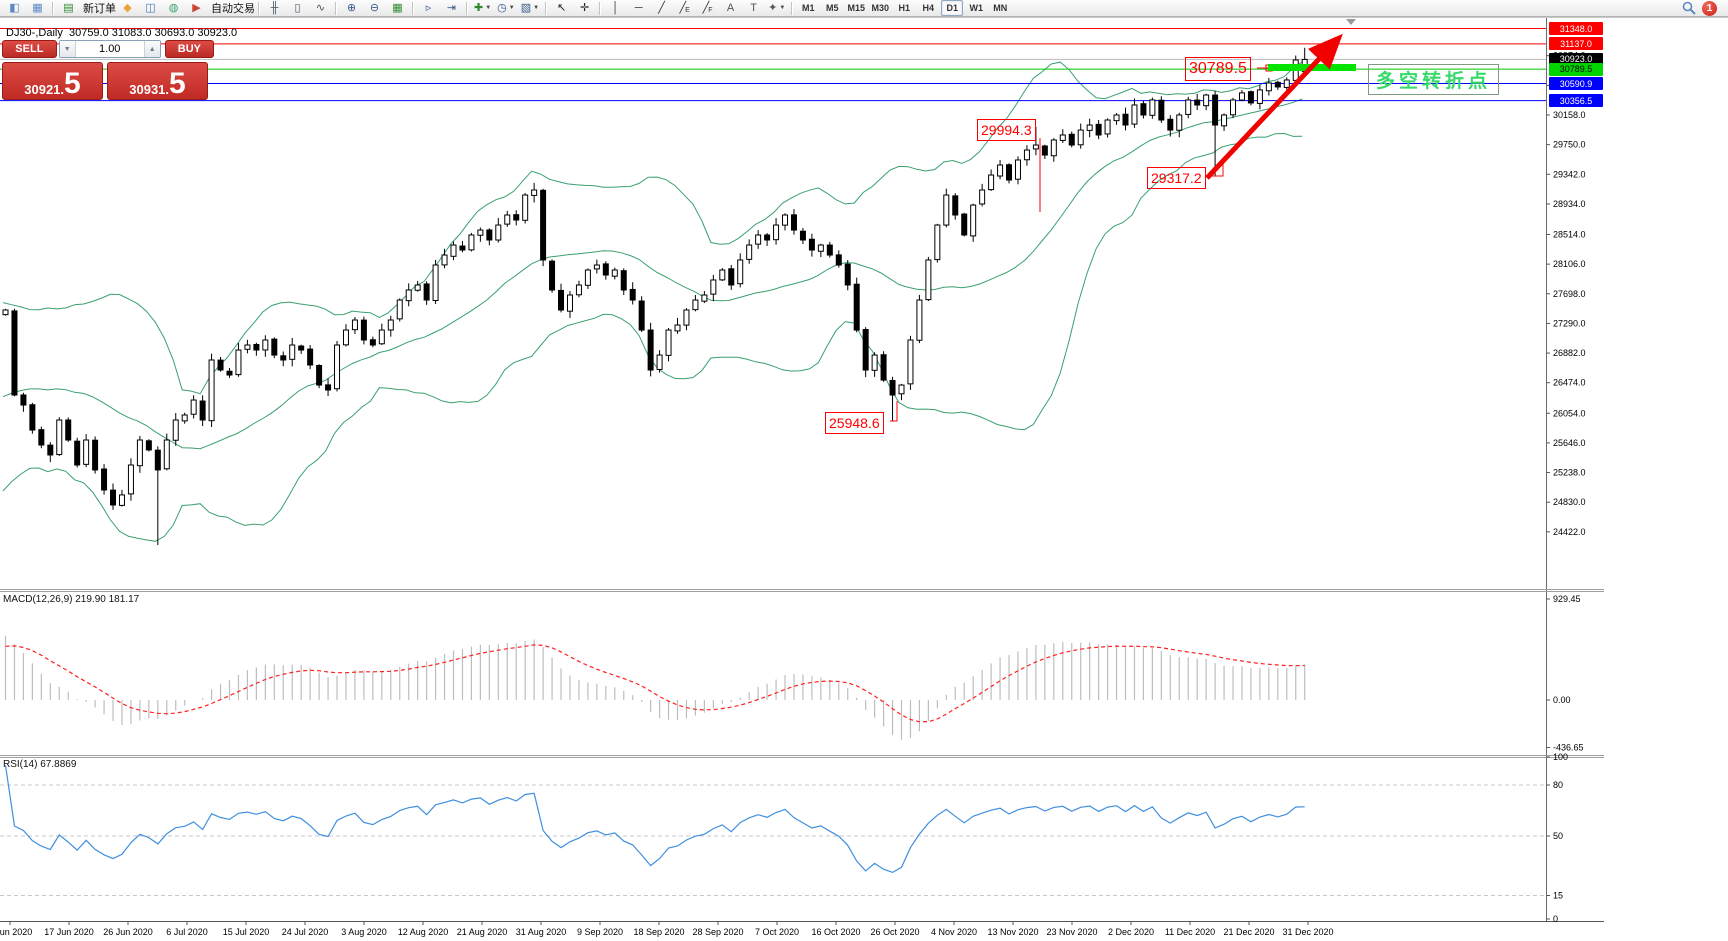 This screenshot has width=1728, height=941. Describe the element at coordinates (274, 7) in the screenshot. I see `bar-chart-button: ╫` at that location.